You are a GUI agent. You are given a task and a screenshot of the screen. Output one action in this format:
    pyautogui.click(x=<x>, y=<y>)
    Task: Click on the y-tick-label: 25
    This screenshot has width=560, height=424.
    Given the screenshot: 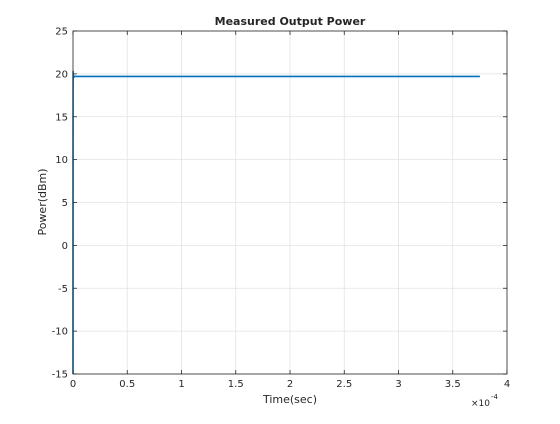 What is the action you would take?
    pyautogui.click(x=61, y=32)
    